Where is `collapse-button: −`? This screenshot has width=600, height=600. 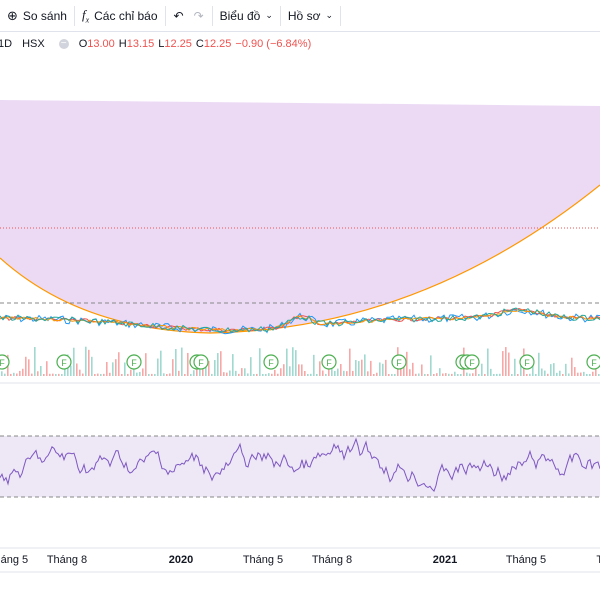
collapse-button: − is located at coordinates (63, 44).